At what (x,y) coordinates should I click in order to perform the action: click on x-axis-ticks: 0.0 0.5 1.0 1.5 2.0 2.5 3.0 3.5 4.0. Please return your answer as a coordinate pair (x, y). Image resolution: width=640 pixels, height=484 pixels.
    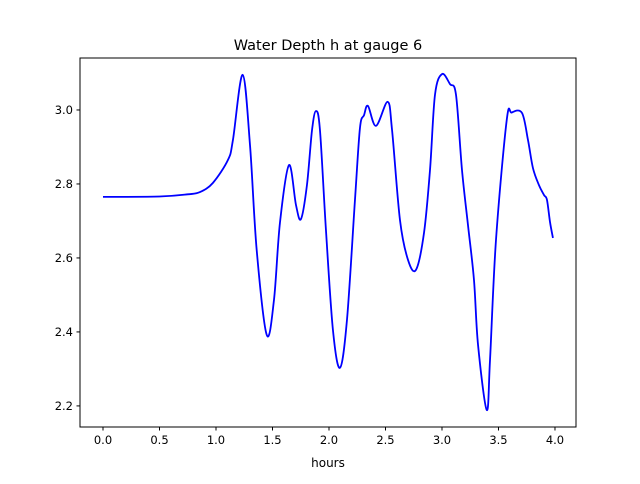
    Looking at the image, I should click on (329, 437).